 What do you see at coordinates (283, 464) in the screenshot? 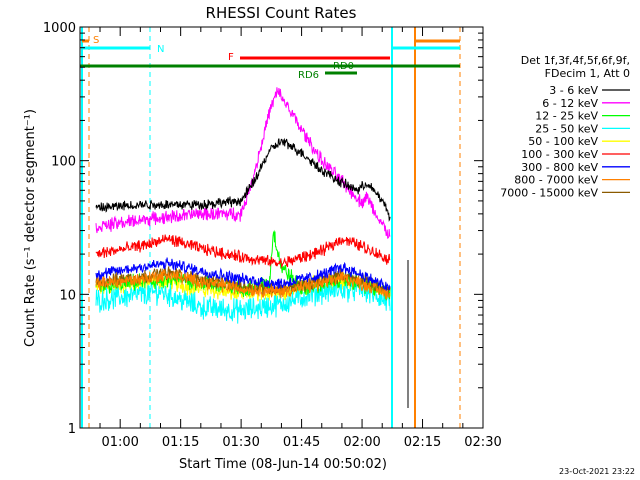
I see `x-axis-label: Start Time (08-Jun-14 00:50:02)` at bounding box center [283, 464].